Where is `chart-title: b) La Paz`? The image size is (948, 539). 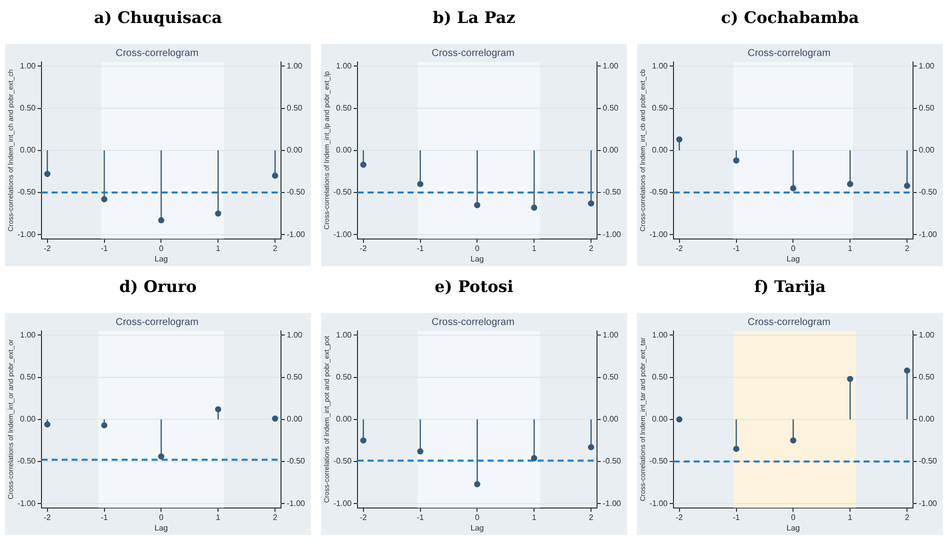 chart-title: b) La Paz is located at coordinates (474, 18).